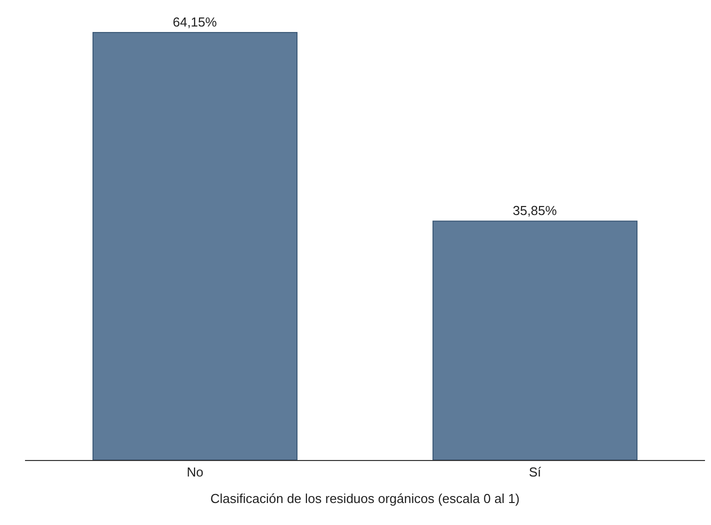  I want to click on data-label: 64,15%, so click(195, 22).